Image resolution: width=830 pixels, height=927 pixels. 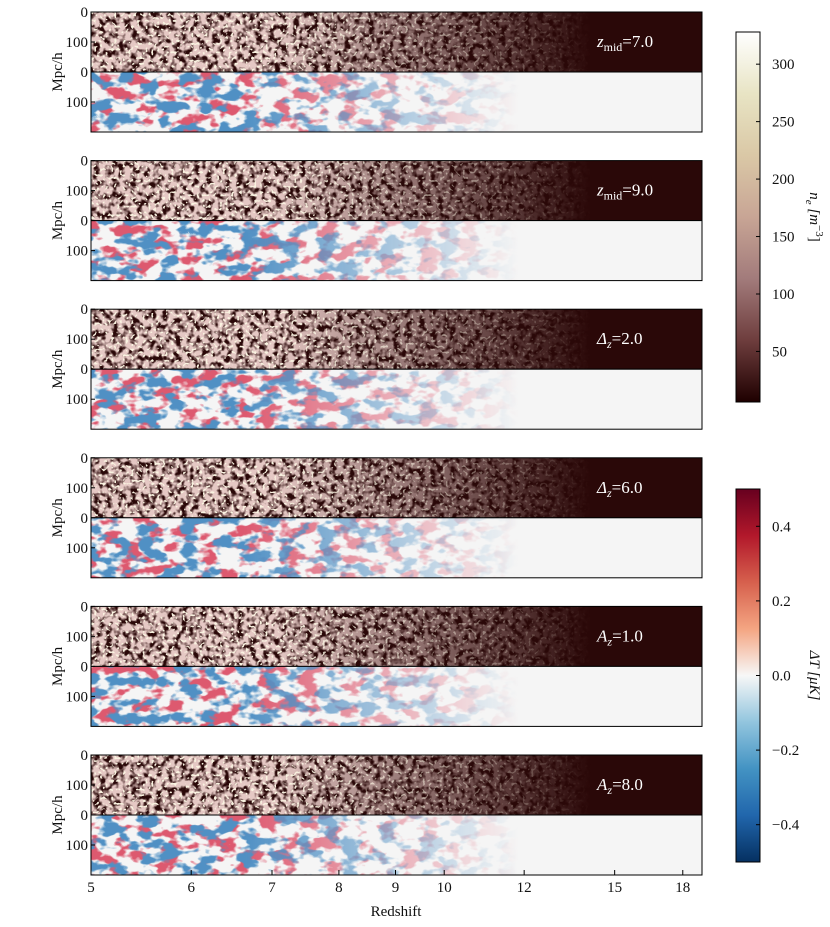 What do you see at coordinates (91, 888) in the screenshot?
I see `x-tick-label: 5` at bounding box center [91, 888].